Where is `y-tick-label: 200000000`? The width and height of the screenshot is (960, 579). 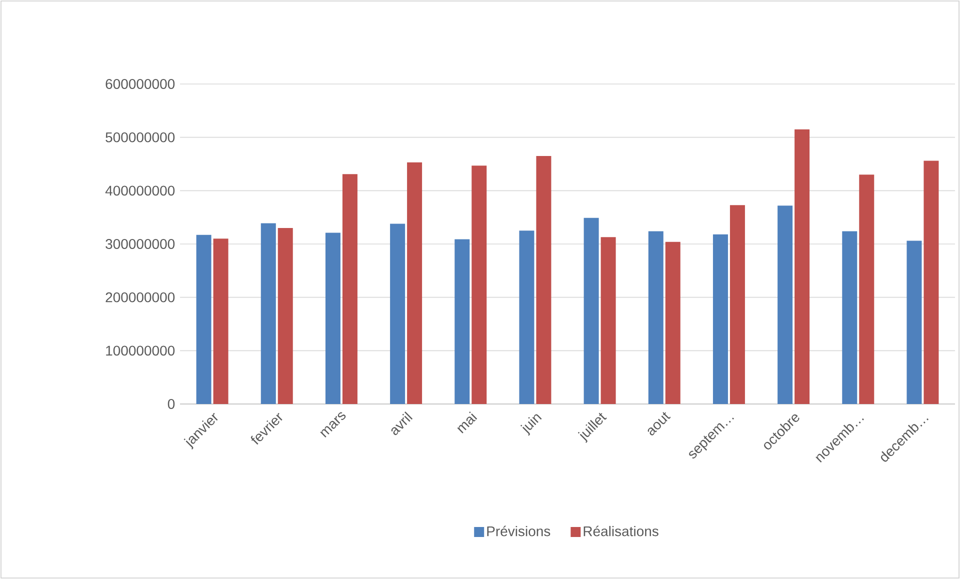 y-tick-label: 200000000 is located at coordinates (140, 297).